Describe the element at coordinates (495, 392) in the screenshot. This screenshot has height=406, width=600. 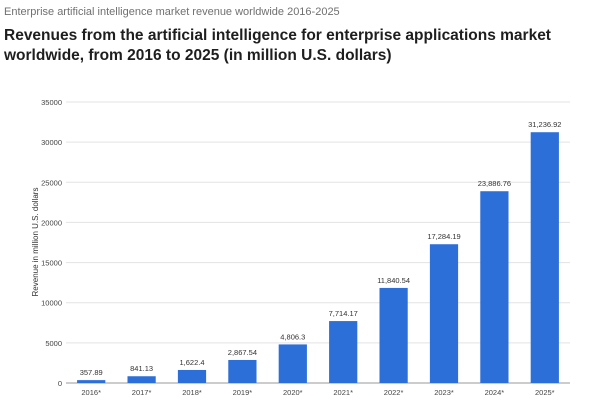
I see `x-tick-label: 2024*` at that location.